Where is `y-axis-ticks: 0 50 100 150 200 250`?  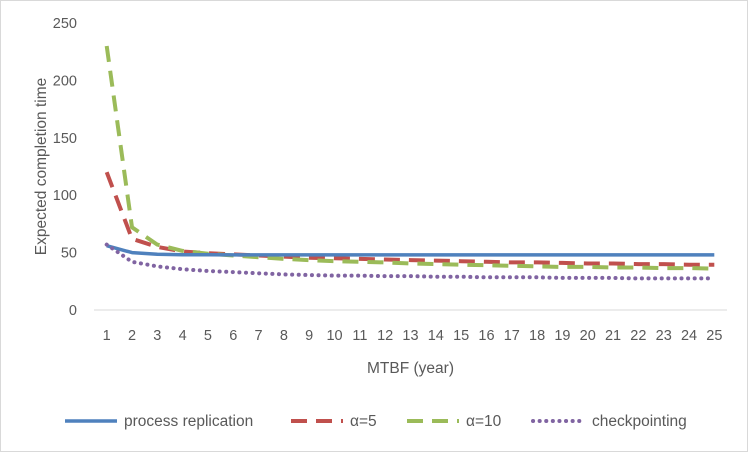
y-axis-ticks: 0 50 100 150 200 250 is located at coordinates (65, 167).